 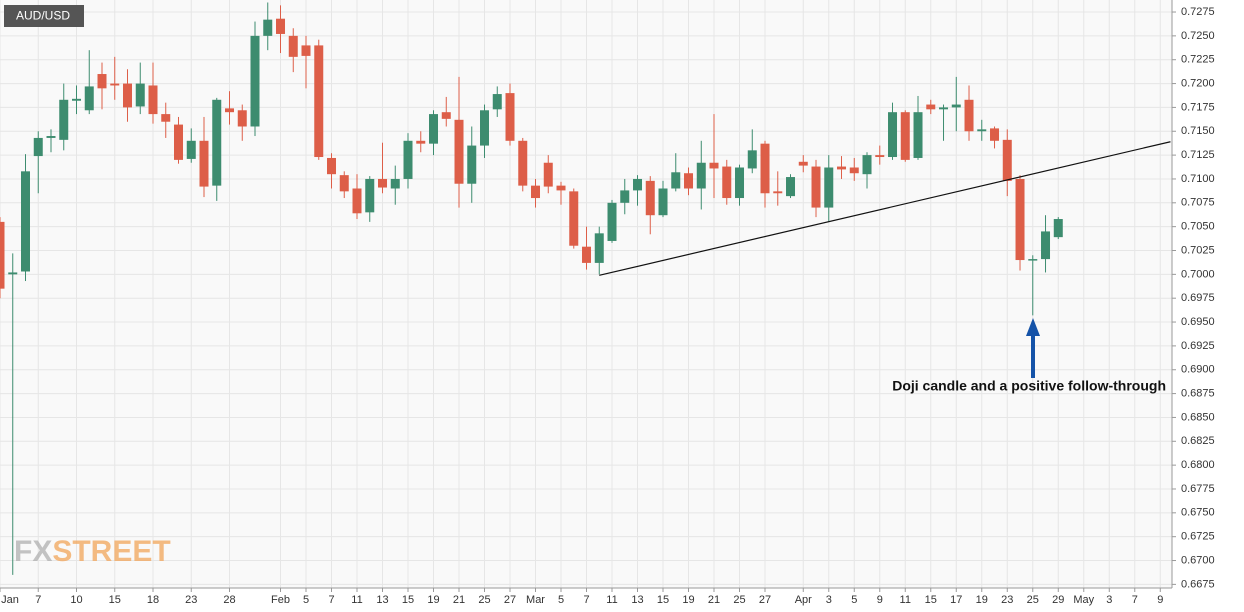 I want to click on arrow-head, so click(x=1033, y=327).